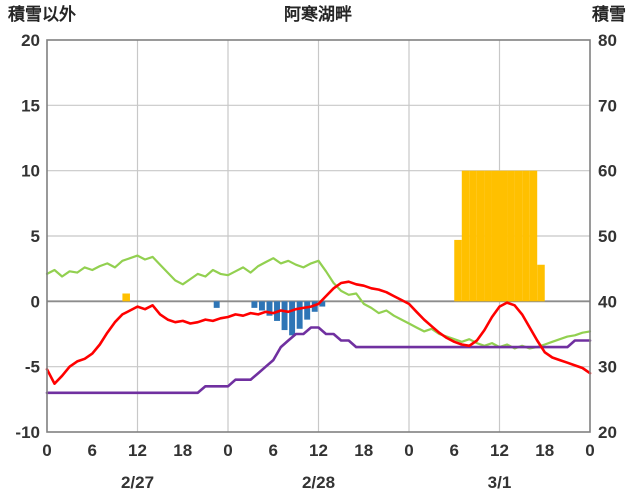  I want to click on y-left-tick-label: 0, so click(35, 301).